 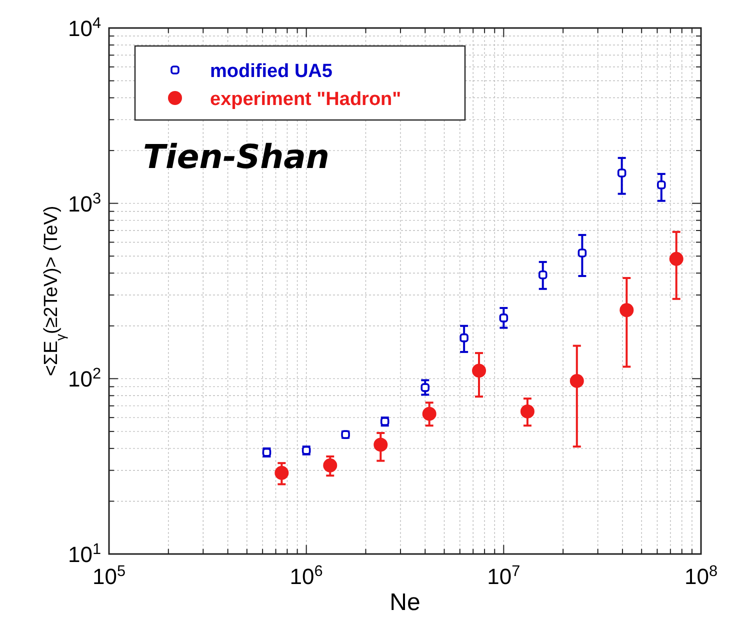 What do you see at coordinates (84, 203) in the screenshot?
I see `y-tick-label: 10$^{3}$` at bounding box center [84, 203].